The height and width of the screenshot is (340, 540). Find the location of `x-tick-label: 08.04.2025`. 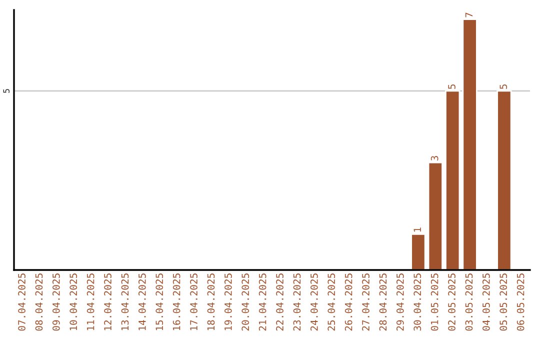

x-tick-label: 08.04.2025 is located at coordinates (39, 302).